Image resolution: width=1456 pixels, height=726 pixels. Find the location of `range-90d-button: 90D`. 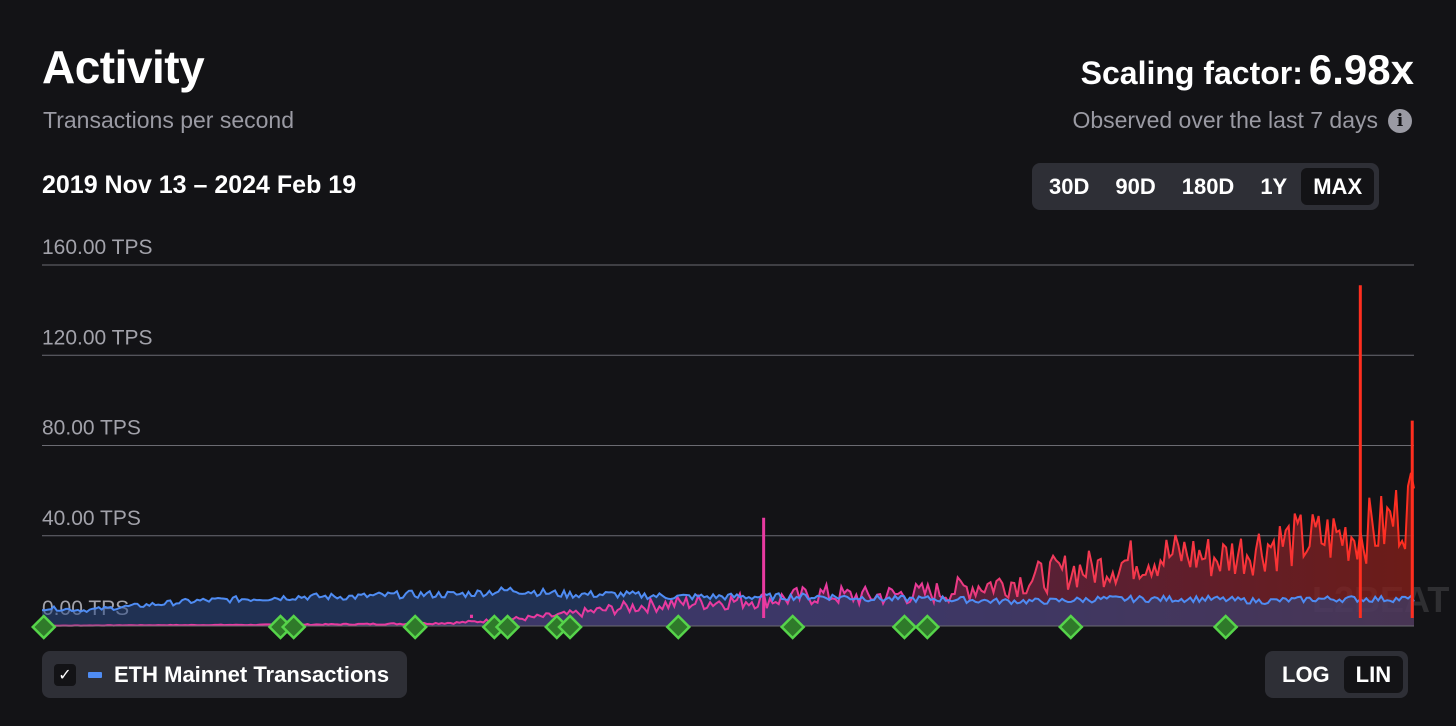

range-90d-button: 90D is located at coordinates (1135, 186).